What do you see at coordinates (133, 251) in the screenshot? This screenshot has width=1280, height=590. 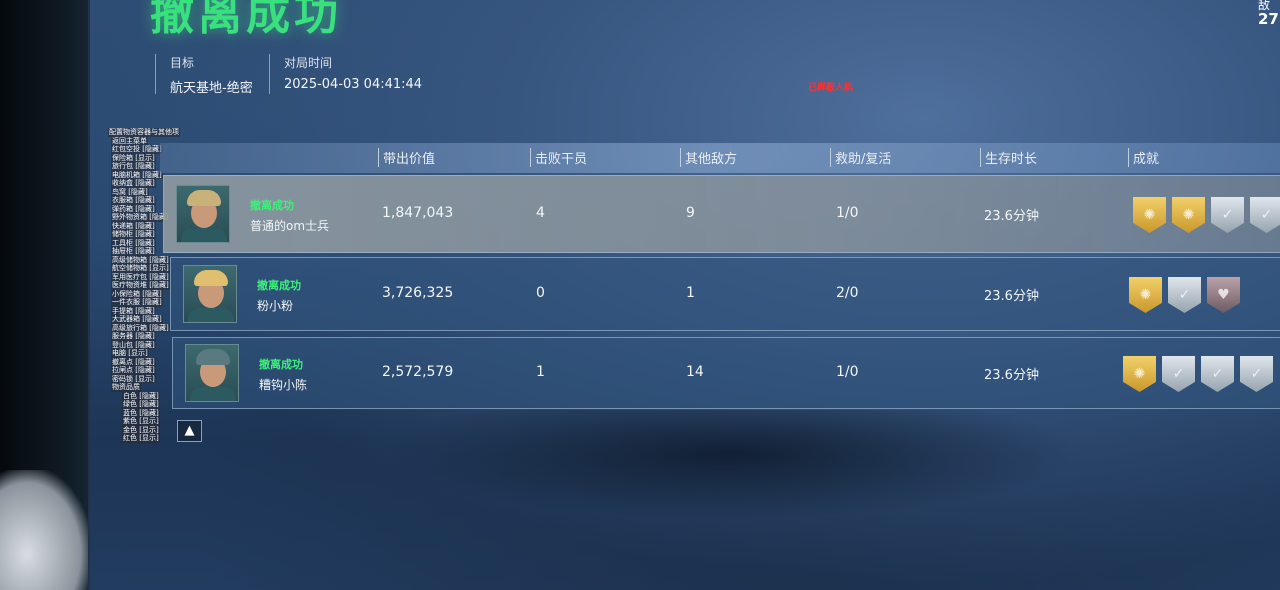 I see `overlay-menu-item: 抽屉柜 [隐藏]` at bounding box center [133, 251].